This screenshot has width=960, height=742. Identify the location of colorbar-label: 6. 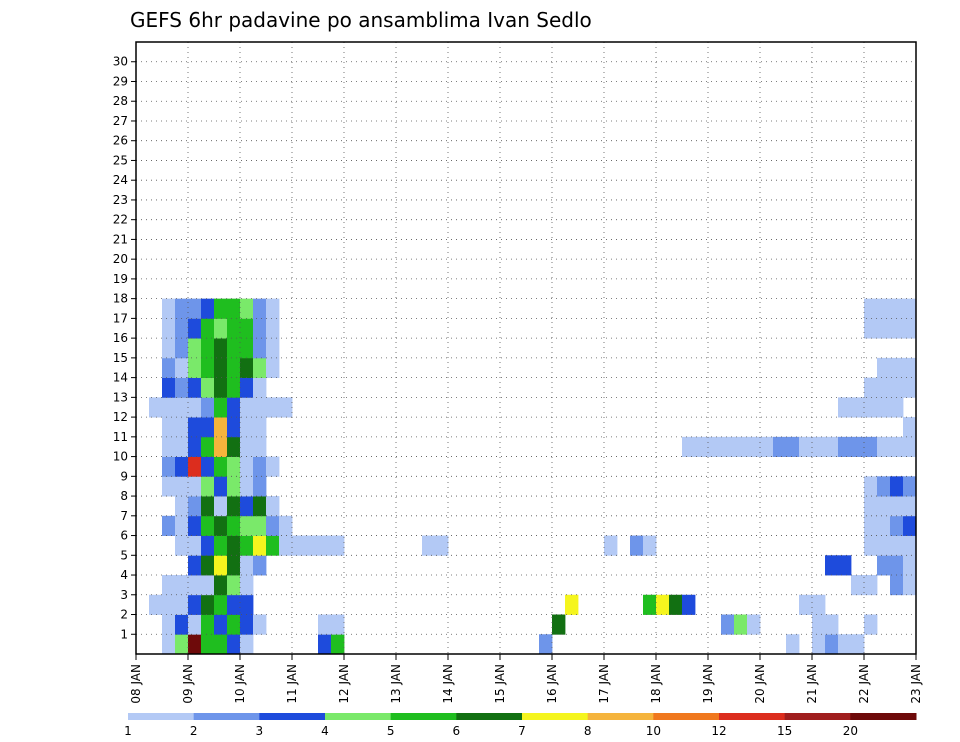
(457, 731).